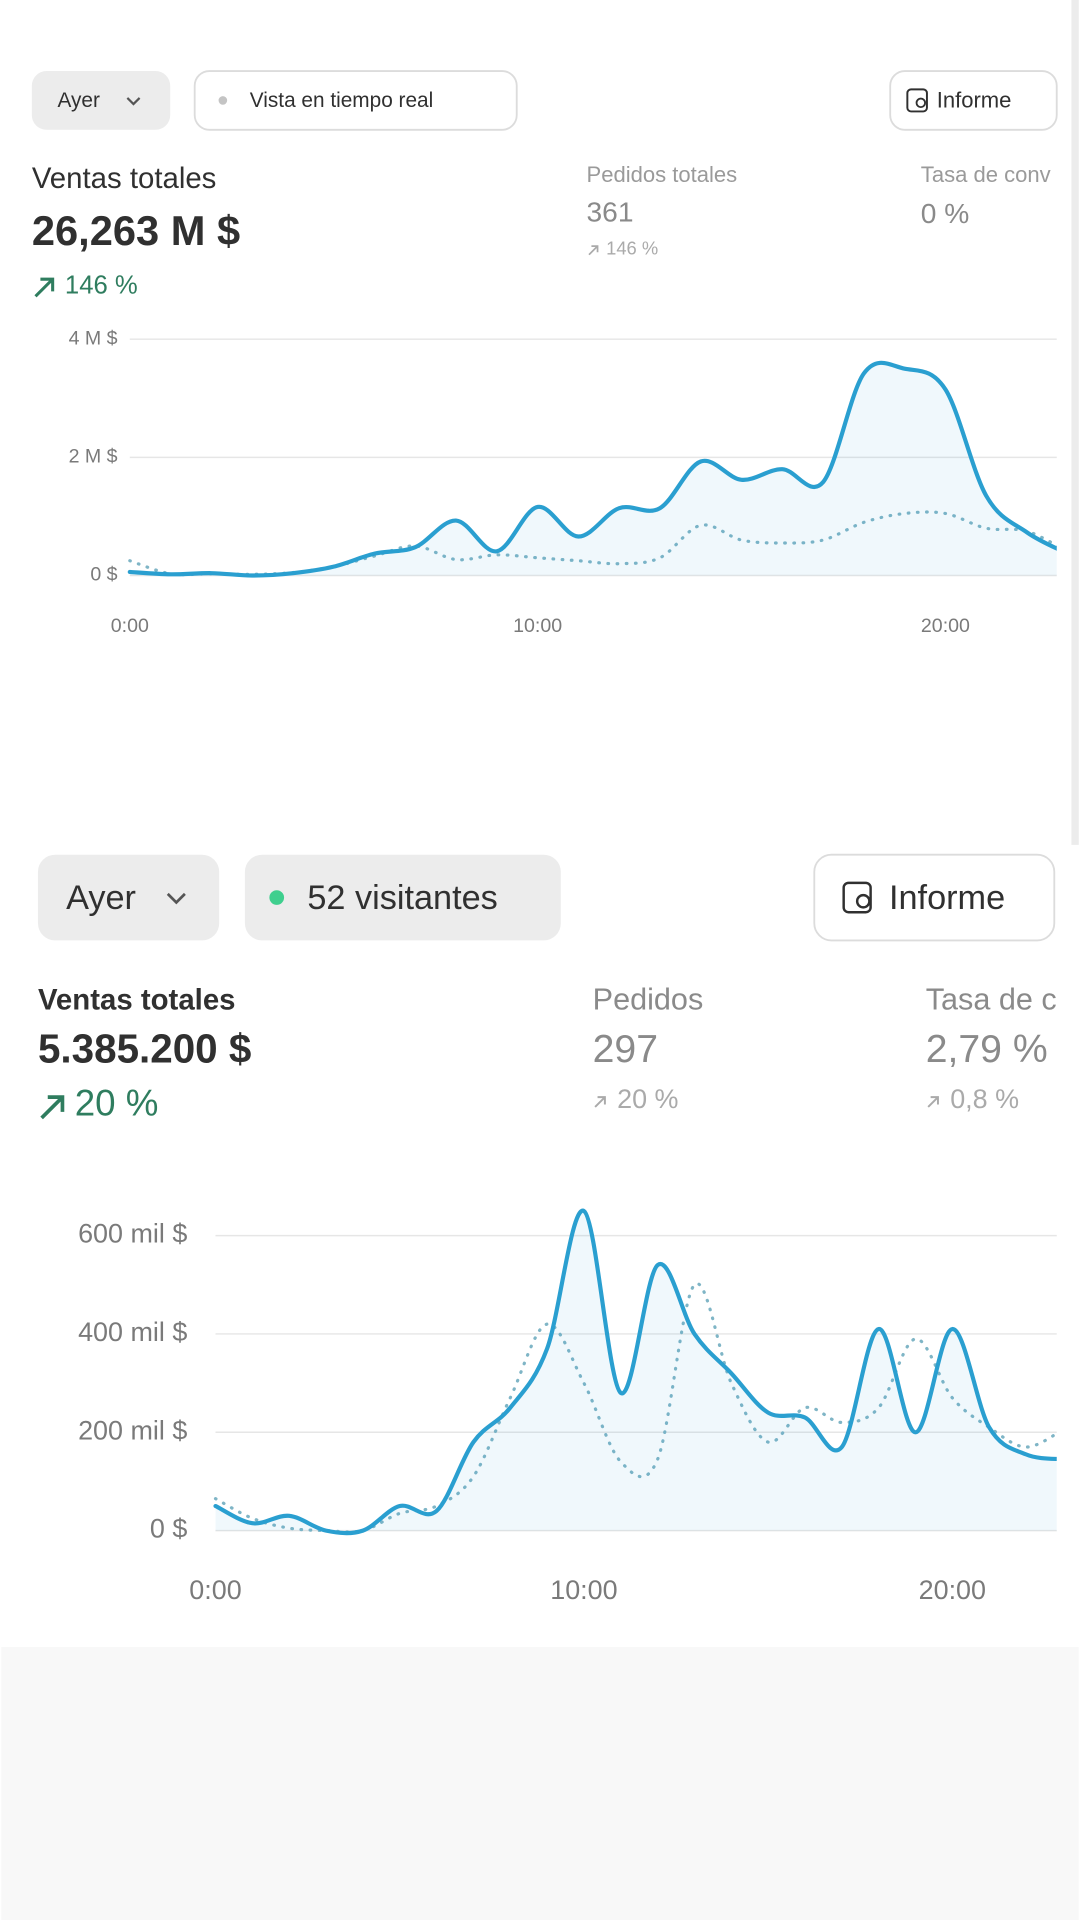 This screenshot has width=1080, height=1920. I want to click on metric-value: 297, so click(625, 1049).